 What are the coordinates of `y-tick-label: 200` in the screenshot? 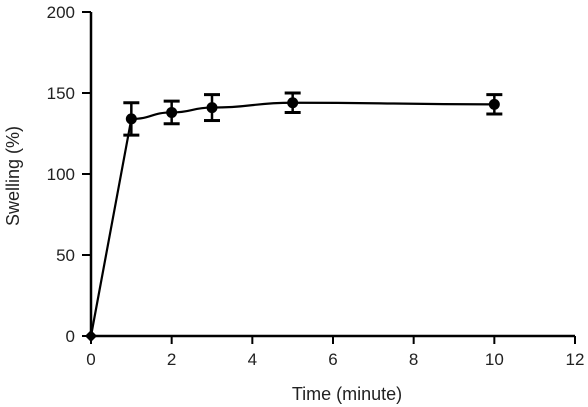 It's located at (61, 12).